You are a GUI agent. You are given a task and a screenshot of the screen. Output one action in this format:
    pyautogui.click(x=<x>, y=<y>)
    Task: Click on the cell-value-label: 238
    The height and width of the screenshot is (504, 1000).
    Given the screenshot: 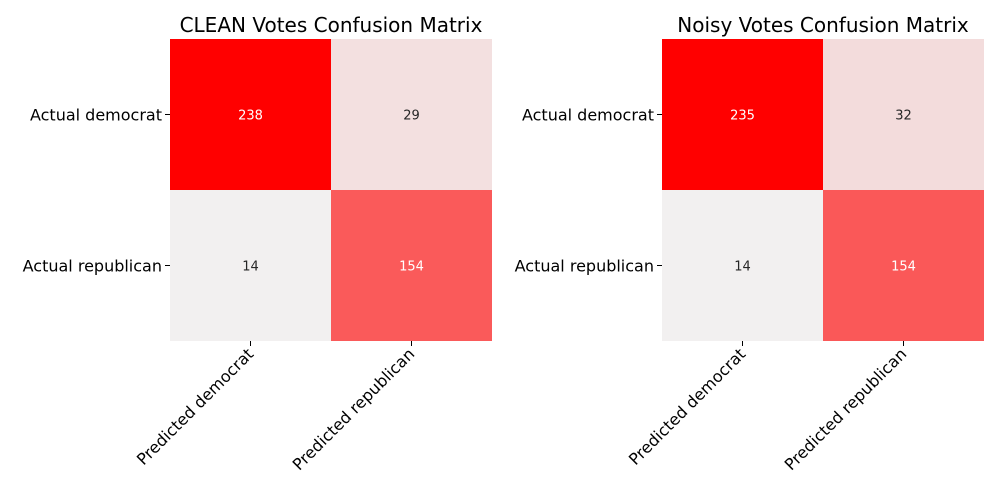 What is the action you would take?
    pyautogui.click(x=250, y=116)
    